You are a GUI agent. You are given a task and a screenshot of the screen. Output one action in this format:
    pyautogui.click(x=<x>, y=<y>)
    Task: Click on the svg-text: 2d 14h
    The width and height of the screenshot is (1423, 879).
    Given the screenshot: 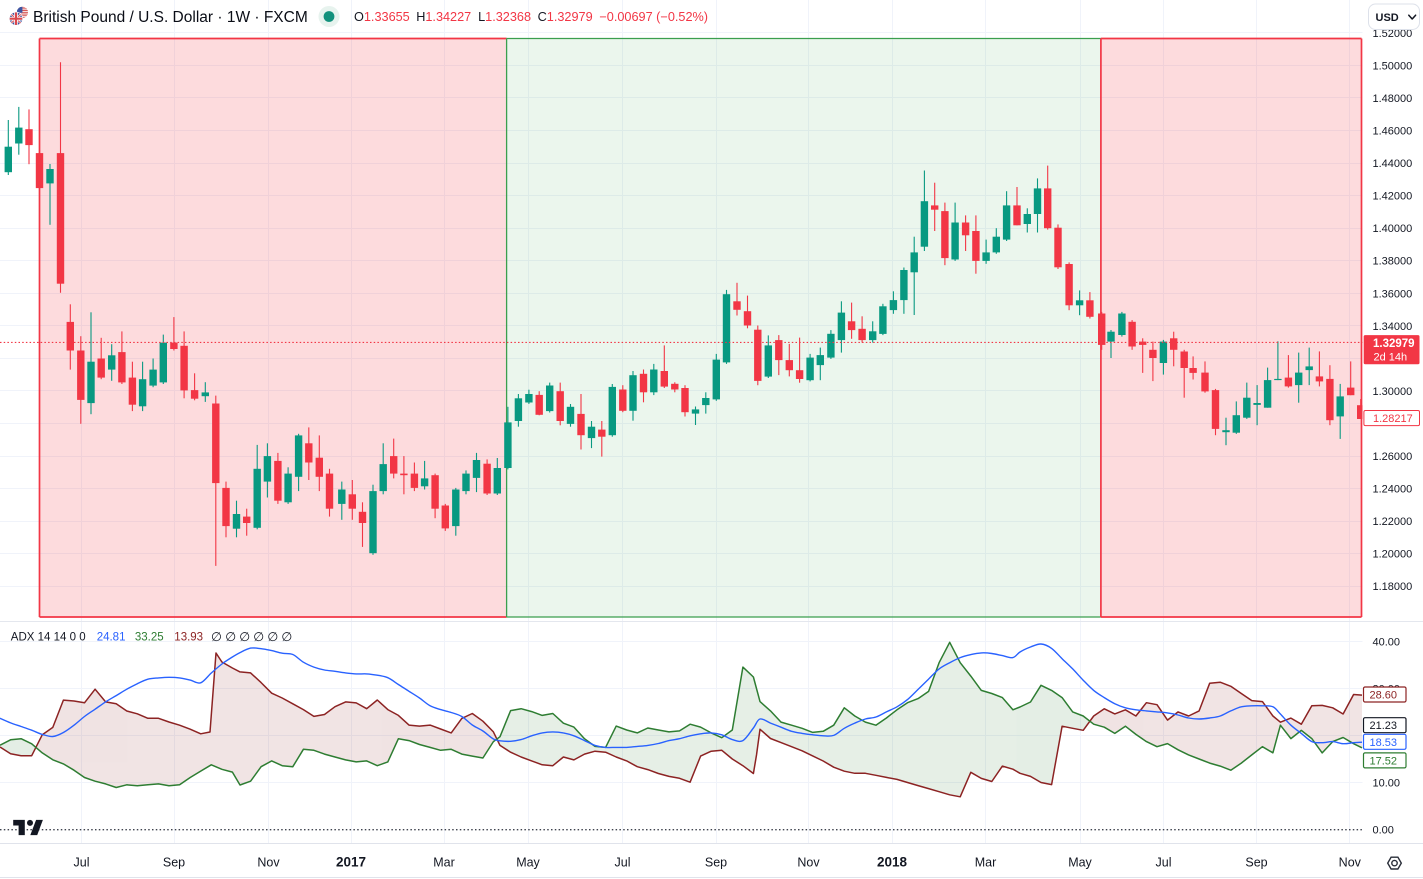 What is the action you would take?
    pyautogui.click(x=1391, y=358)
    